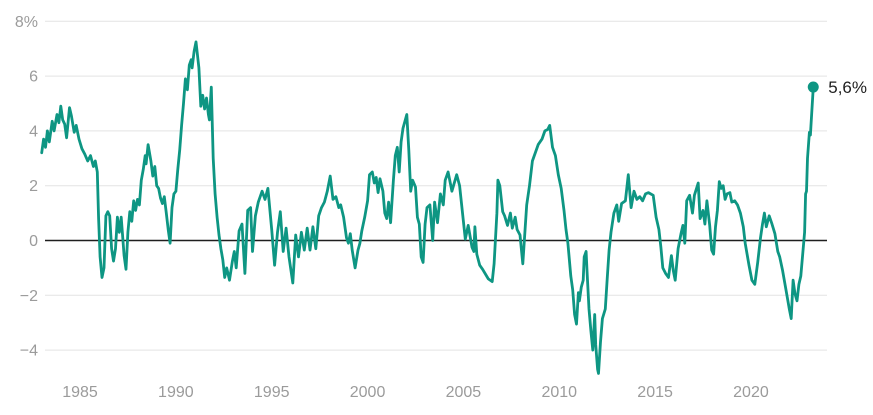 The width and height of the screenshot is (873, 415). Describe the element at coordinates (751, 392) in the screenshot. I see `x-tick-label: 2020` at that location.